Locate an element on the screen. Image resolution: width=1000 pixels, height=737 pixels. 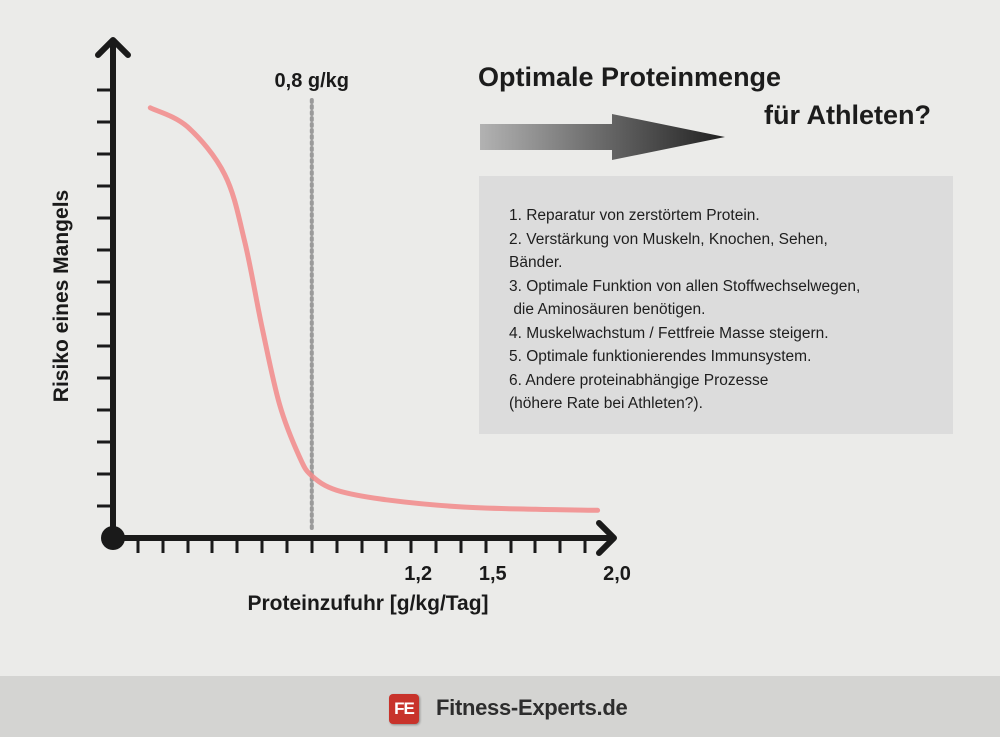
x-tick-label: 1,5 is located at coordinates (493, 574).